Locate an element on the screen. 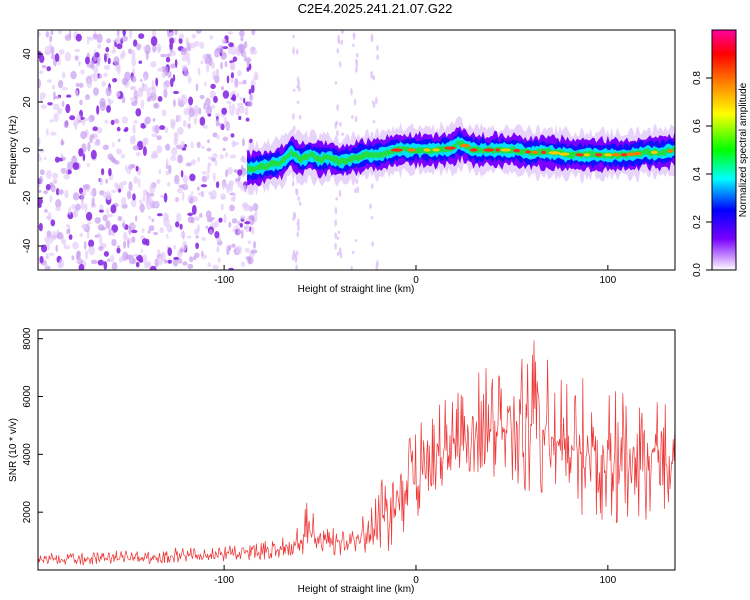 This screenshot has width=750, height=600. y-tick-label: -40 is located at coordinates (27, 245).